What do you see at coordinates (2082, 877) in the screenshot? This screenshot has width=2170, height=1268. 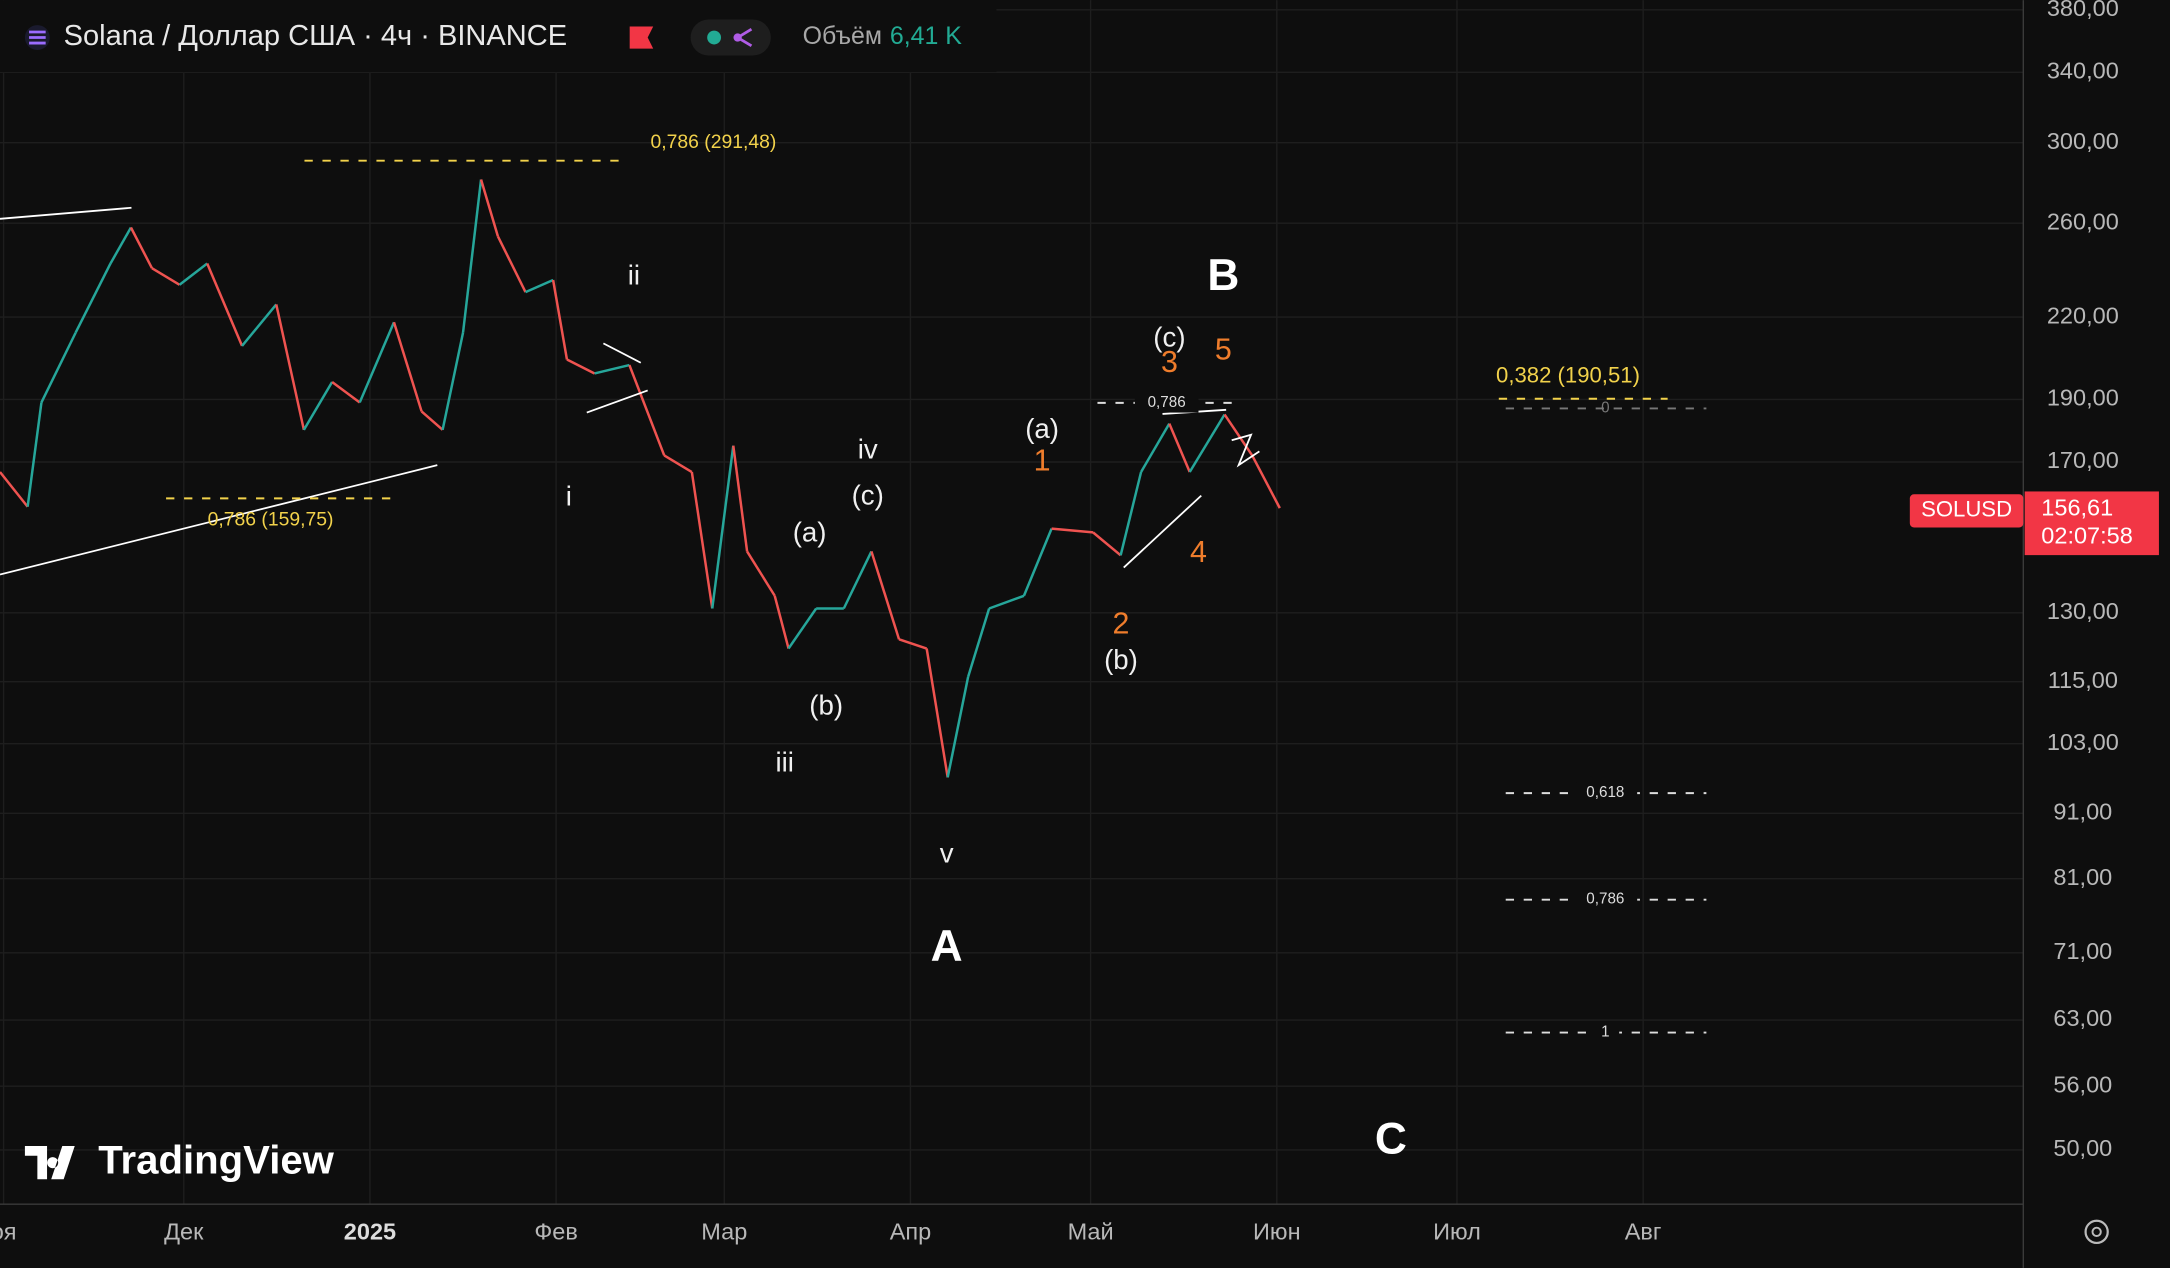 I see `y-tick-label: 81,00` at bounding box center [2082, 877].